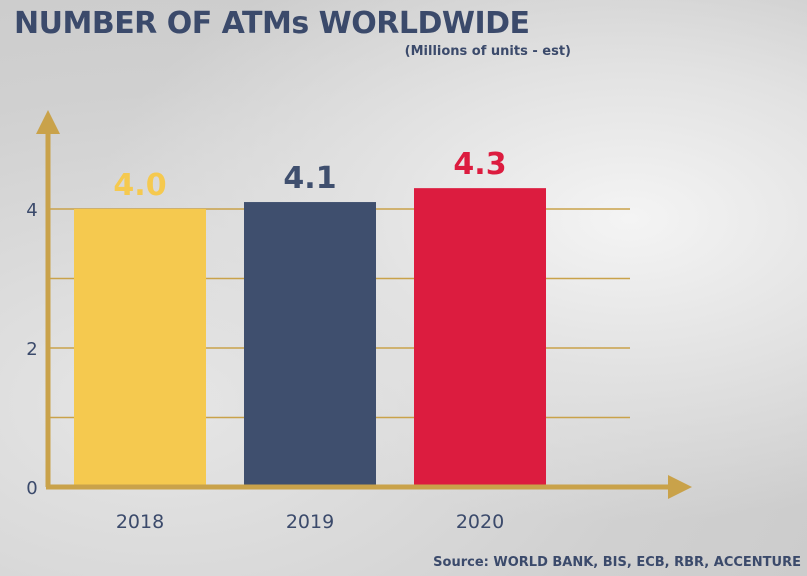 Image resolution: width=807 pixels, height=576 pixels. What do you see at coordinates (680, 487) in the screenshot?
I see `x-axis-arrow-icon` at bounding box center [680, 487].